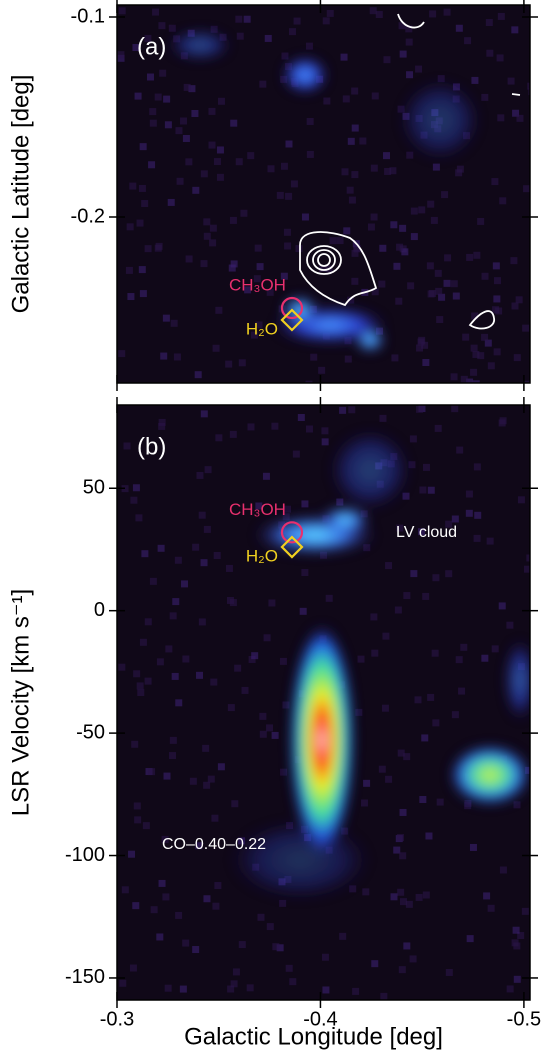 This screenshot has width=555, height=1052. I want to click on panel-label: (a), so click(151, 46).